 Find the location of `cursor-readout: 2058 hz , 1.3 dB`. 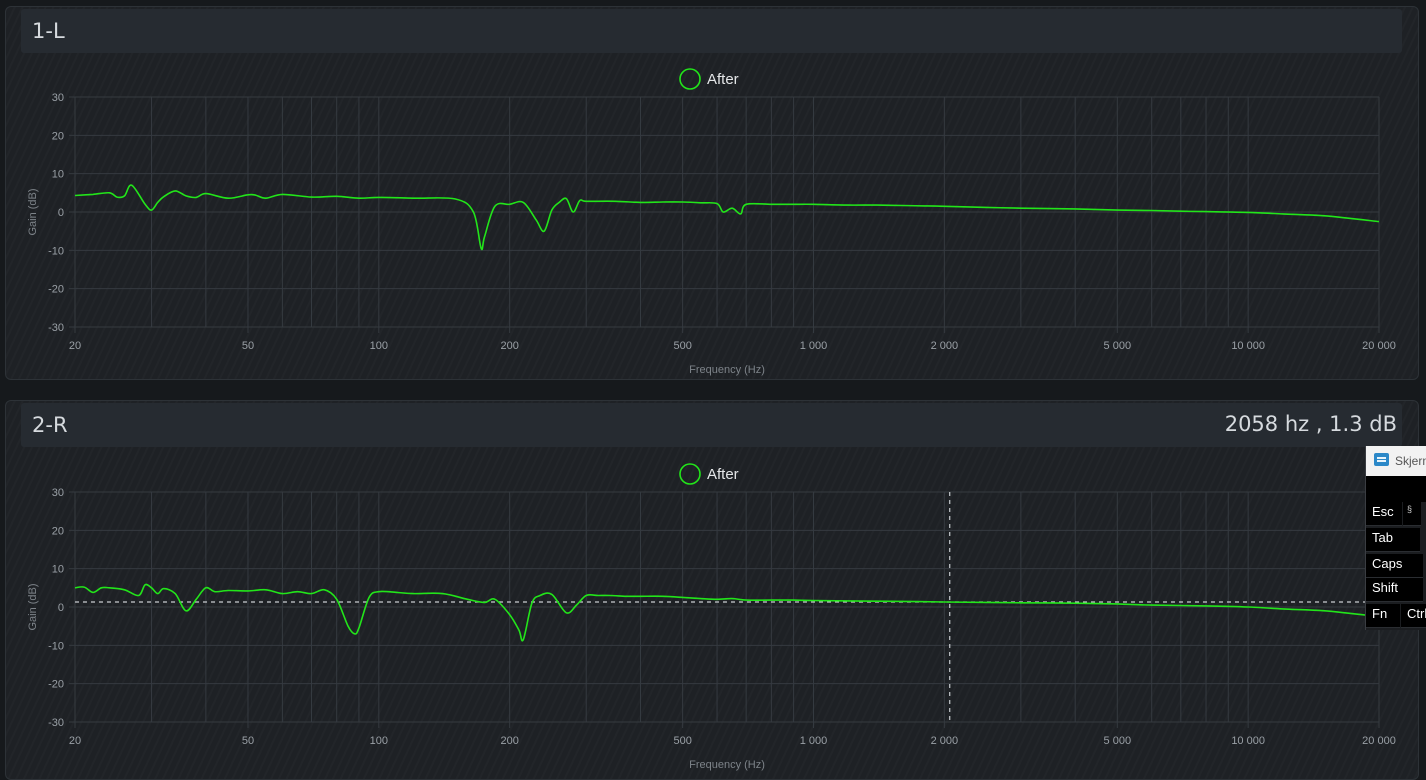

cursor-readout: 2058 hz , 1.3 dB is located at coordinates (1310, 424).